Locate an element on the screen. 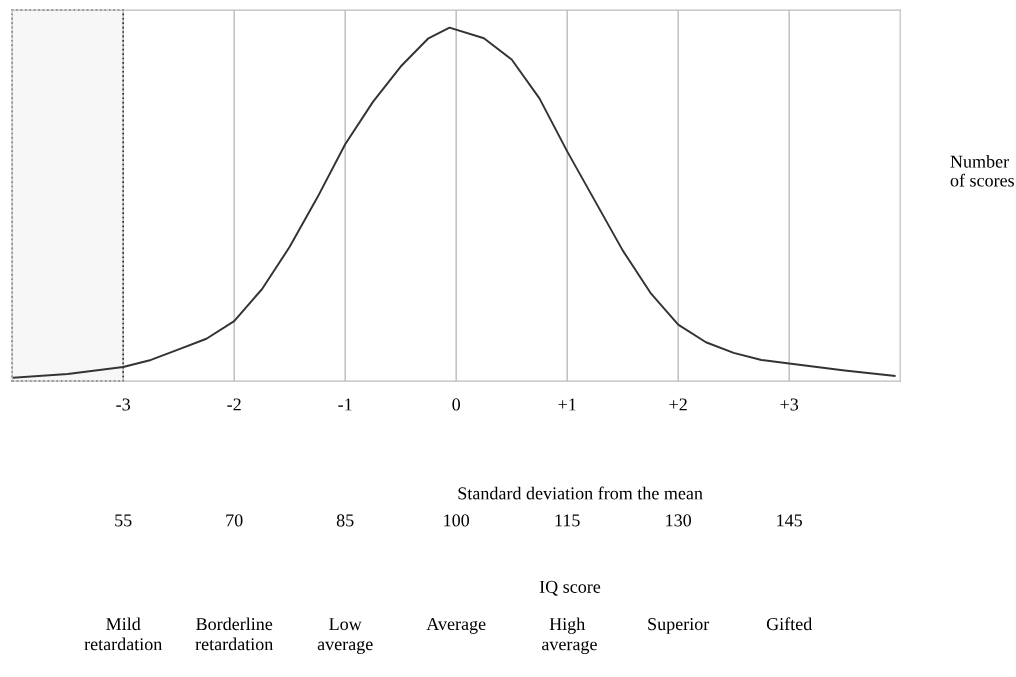  x-tick-label: -2 is located at coordinates (234, 404).